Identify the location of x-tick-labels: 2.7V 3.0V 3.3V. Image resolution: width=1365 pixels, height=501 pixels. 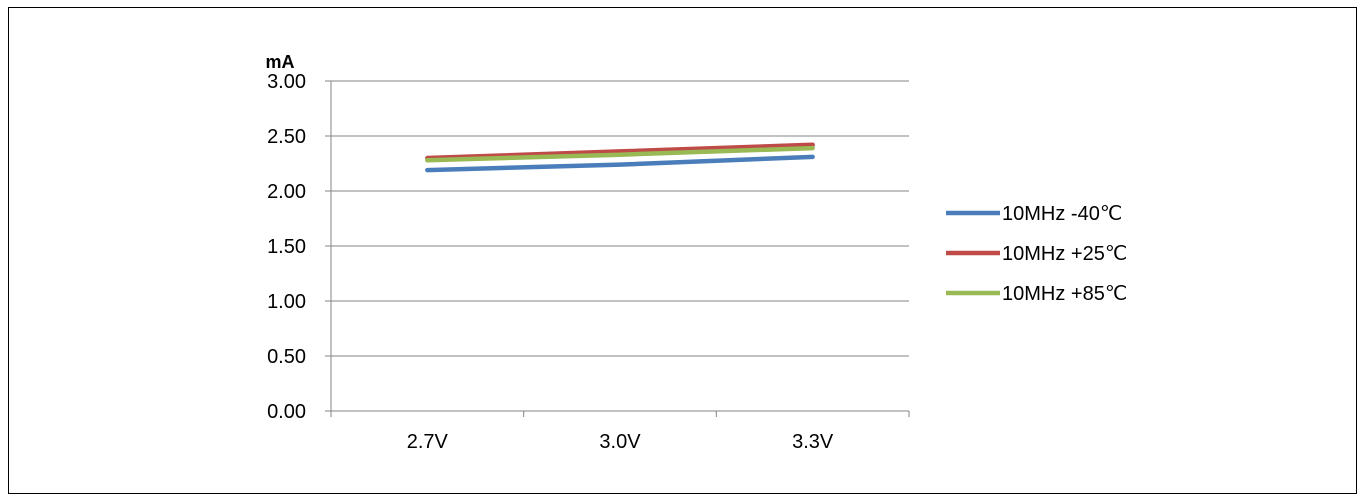
(620, 442).